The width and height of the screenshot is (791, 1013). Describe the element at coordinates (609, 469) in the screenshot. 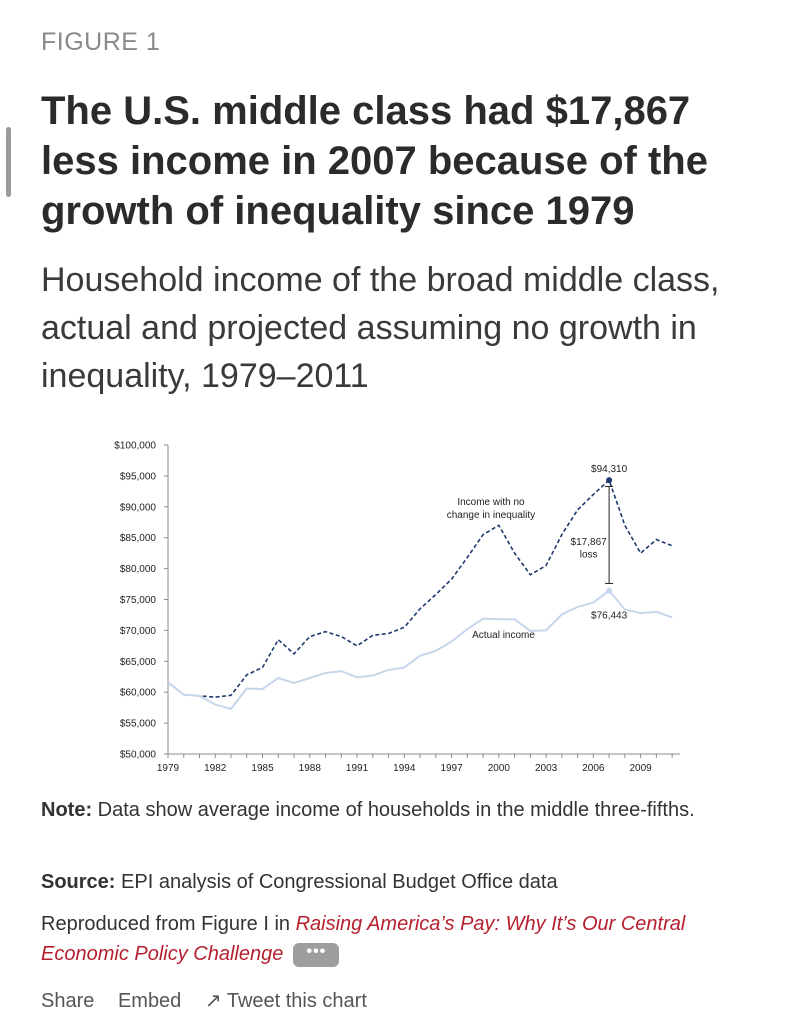

I see `peak-value-label: $94,310` at that location.